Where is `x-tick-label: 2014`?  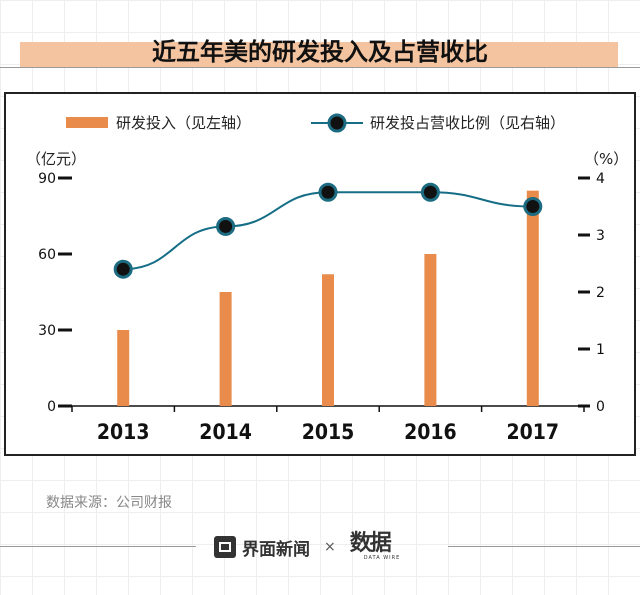 x-tick-label: 2014 is located at coordinates (225, 432).